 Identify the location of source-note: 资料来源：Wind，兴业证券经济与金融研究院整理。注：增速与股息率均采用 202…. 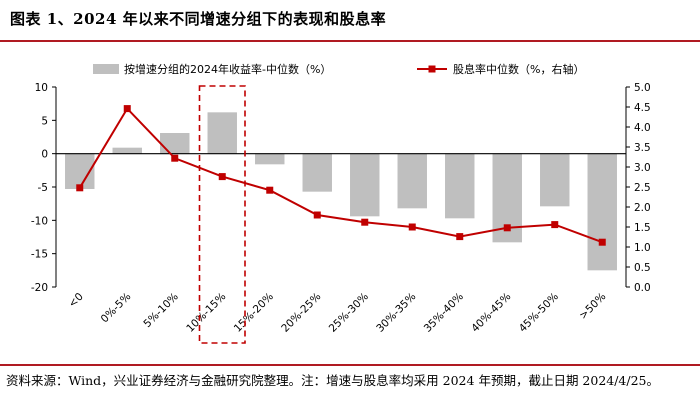
(333, 380).